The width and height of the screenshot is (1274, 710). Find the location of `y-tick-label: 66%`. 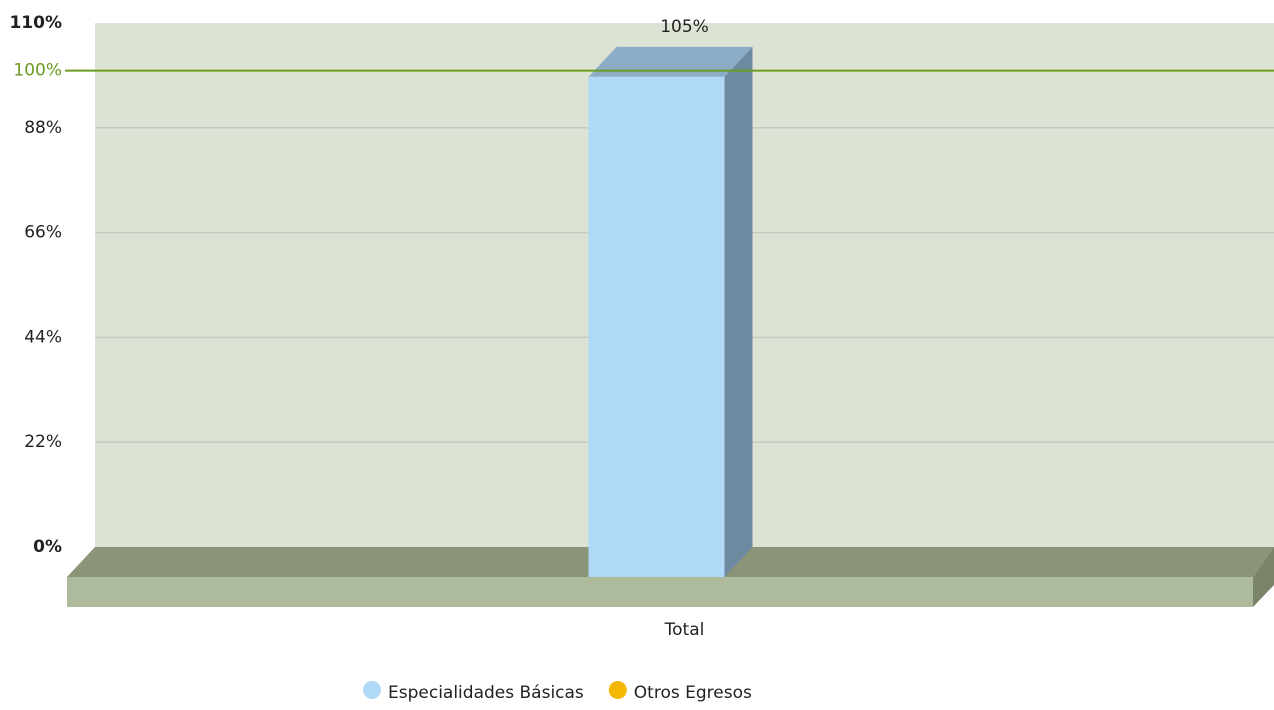

y-tick-label: 66% is located at coordinates (43, 233).